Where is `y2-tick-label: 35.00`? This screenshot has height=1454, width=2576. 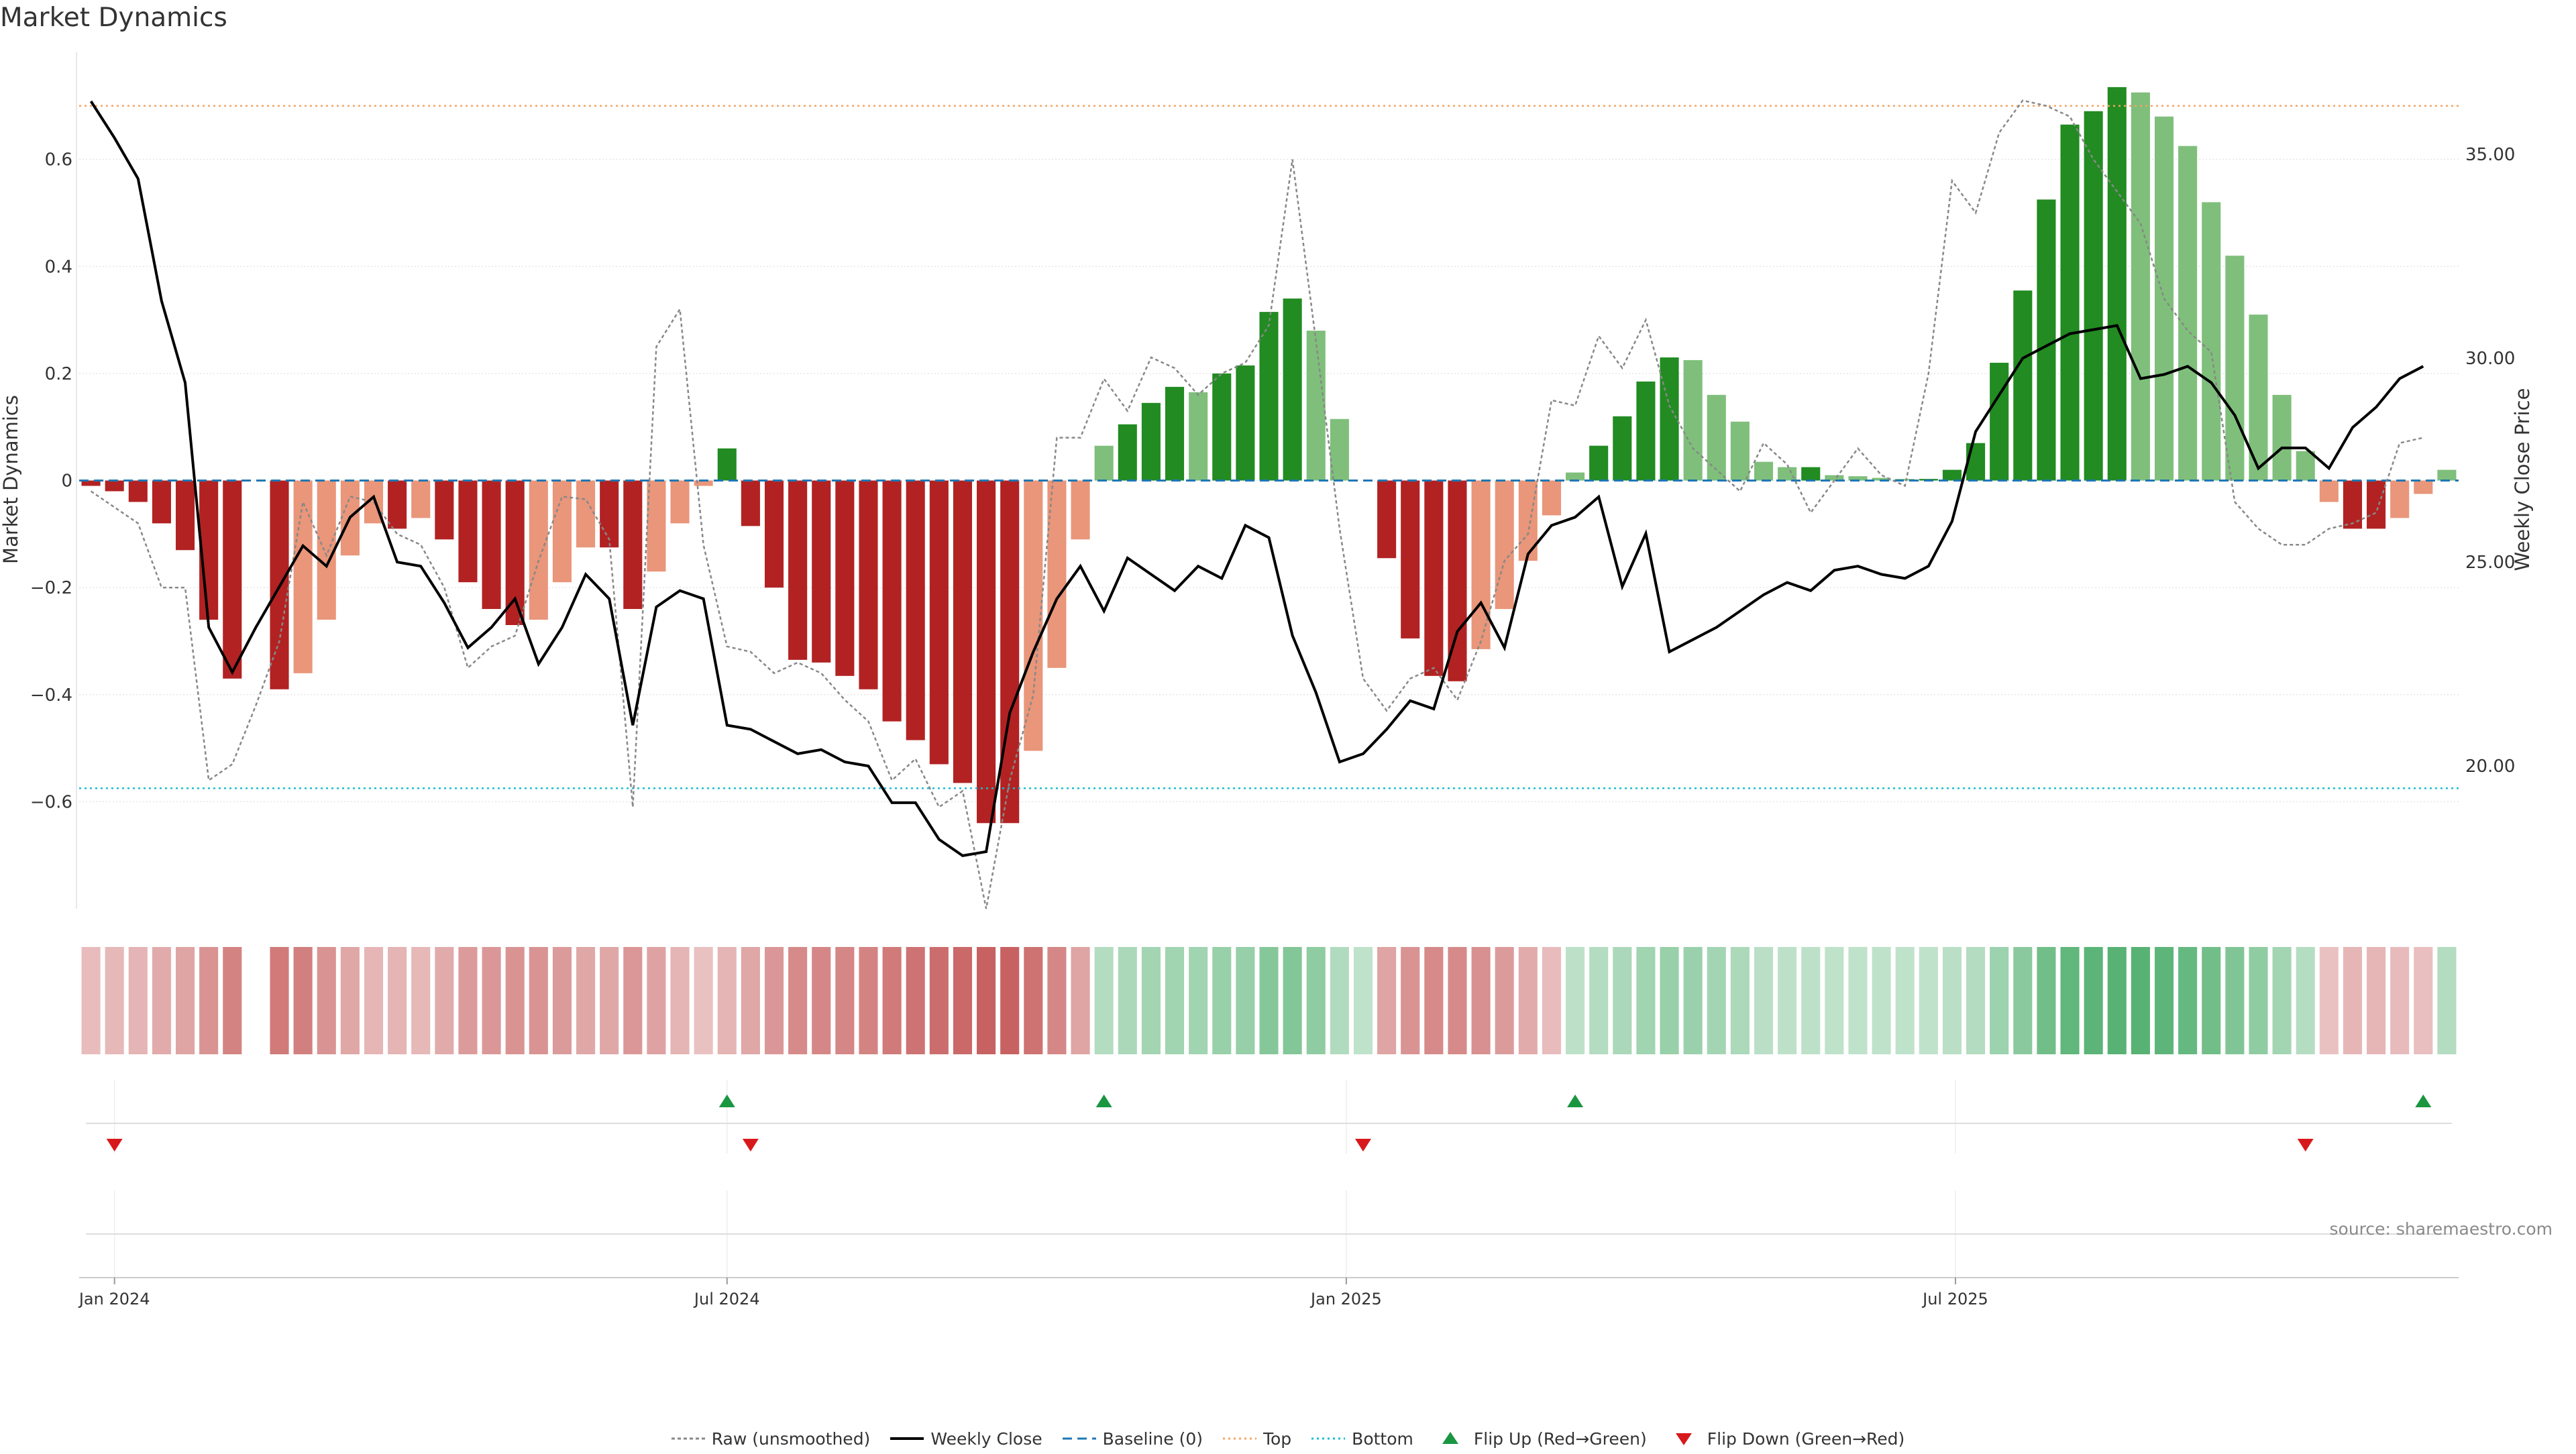 y2-tick-label: 35.00 is located at coordinates (2490, 155).